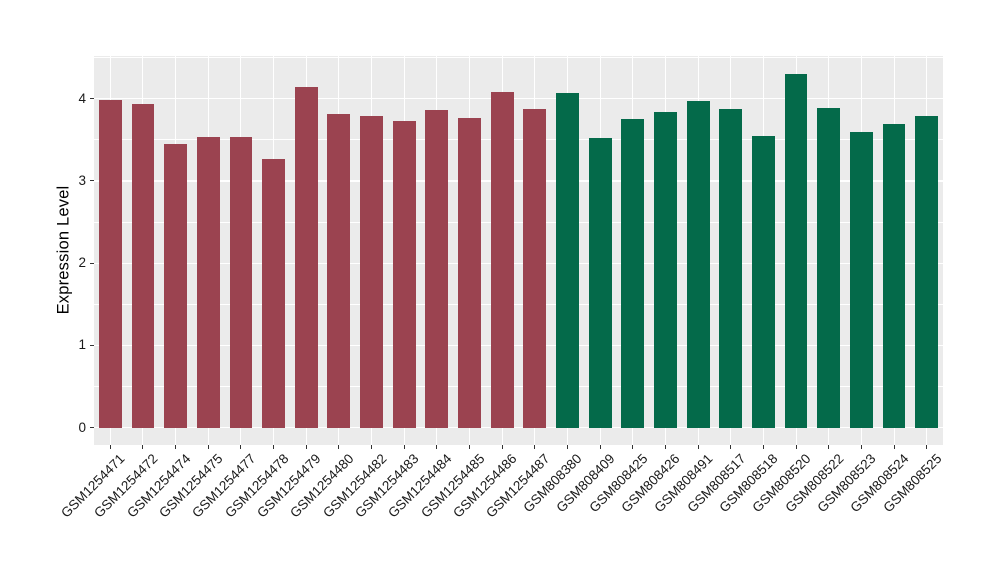  What do you see at coordinates (437, 269) in the screenshot?
I see `bar-GSM1254484` at bounding box center [437, 269].